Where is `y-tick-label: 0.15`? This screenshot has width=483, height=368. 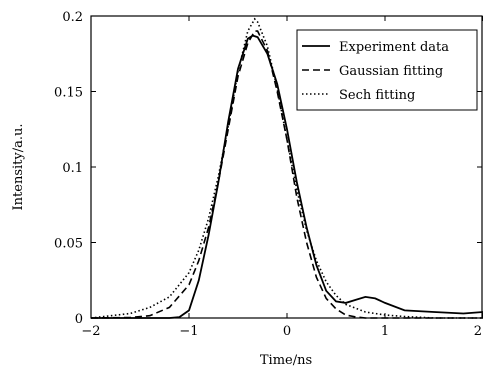
y-tick-label: 0.15 is located at coordinates (68, 93).